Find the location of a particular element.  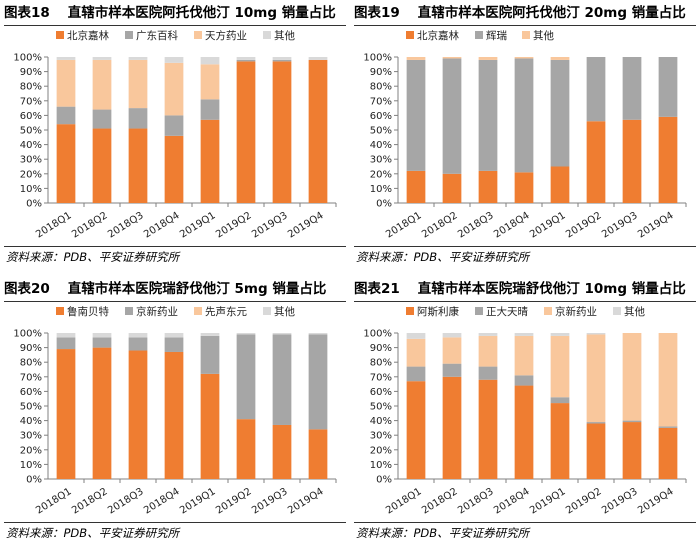

y-tick-label: 10% is located at coordinates (31, 189).